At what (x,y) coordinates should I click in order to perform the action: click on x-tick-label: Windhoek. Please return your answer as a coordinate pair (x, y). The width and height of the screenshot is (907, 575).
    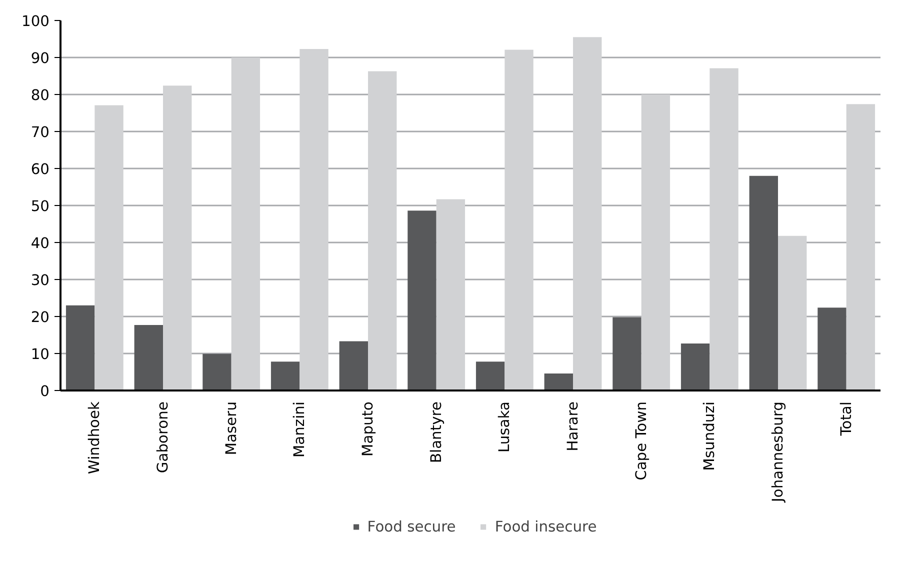
    Looking at the image, I should click on (95, 437).